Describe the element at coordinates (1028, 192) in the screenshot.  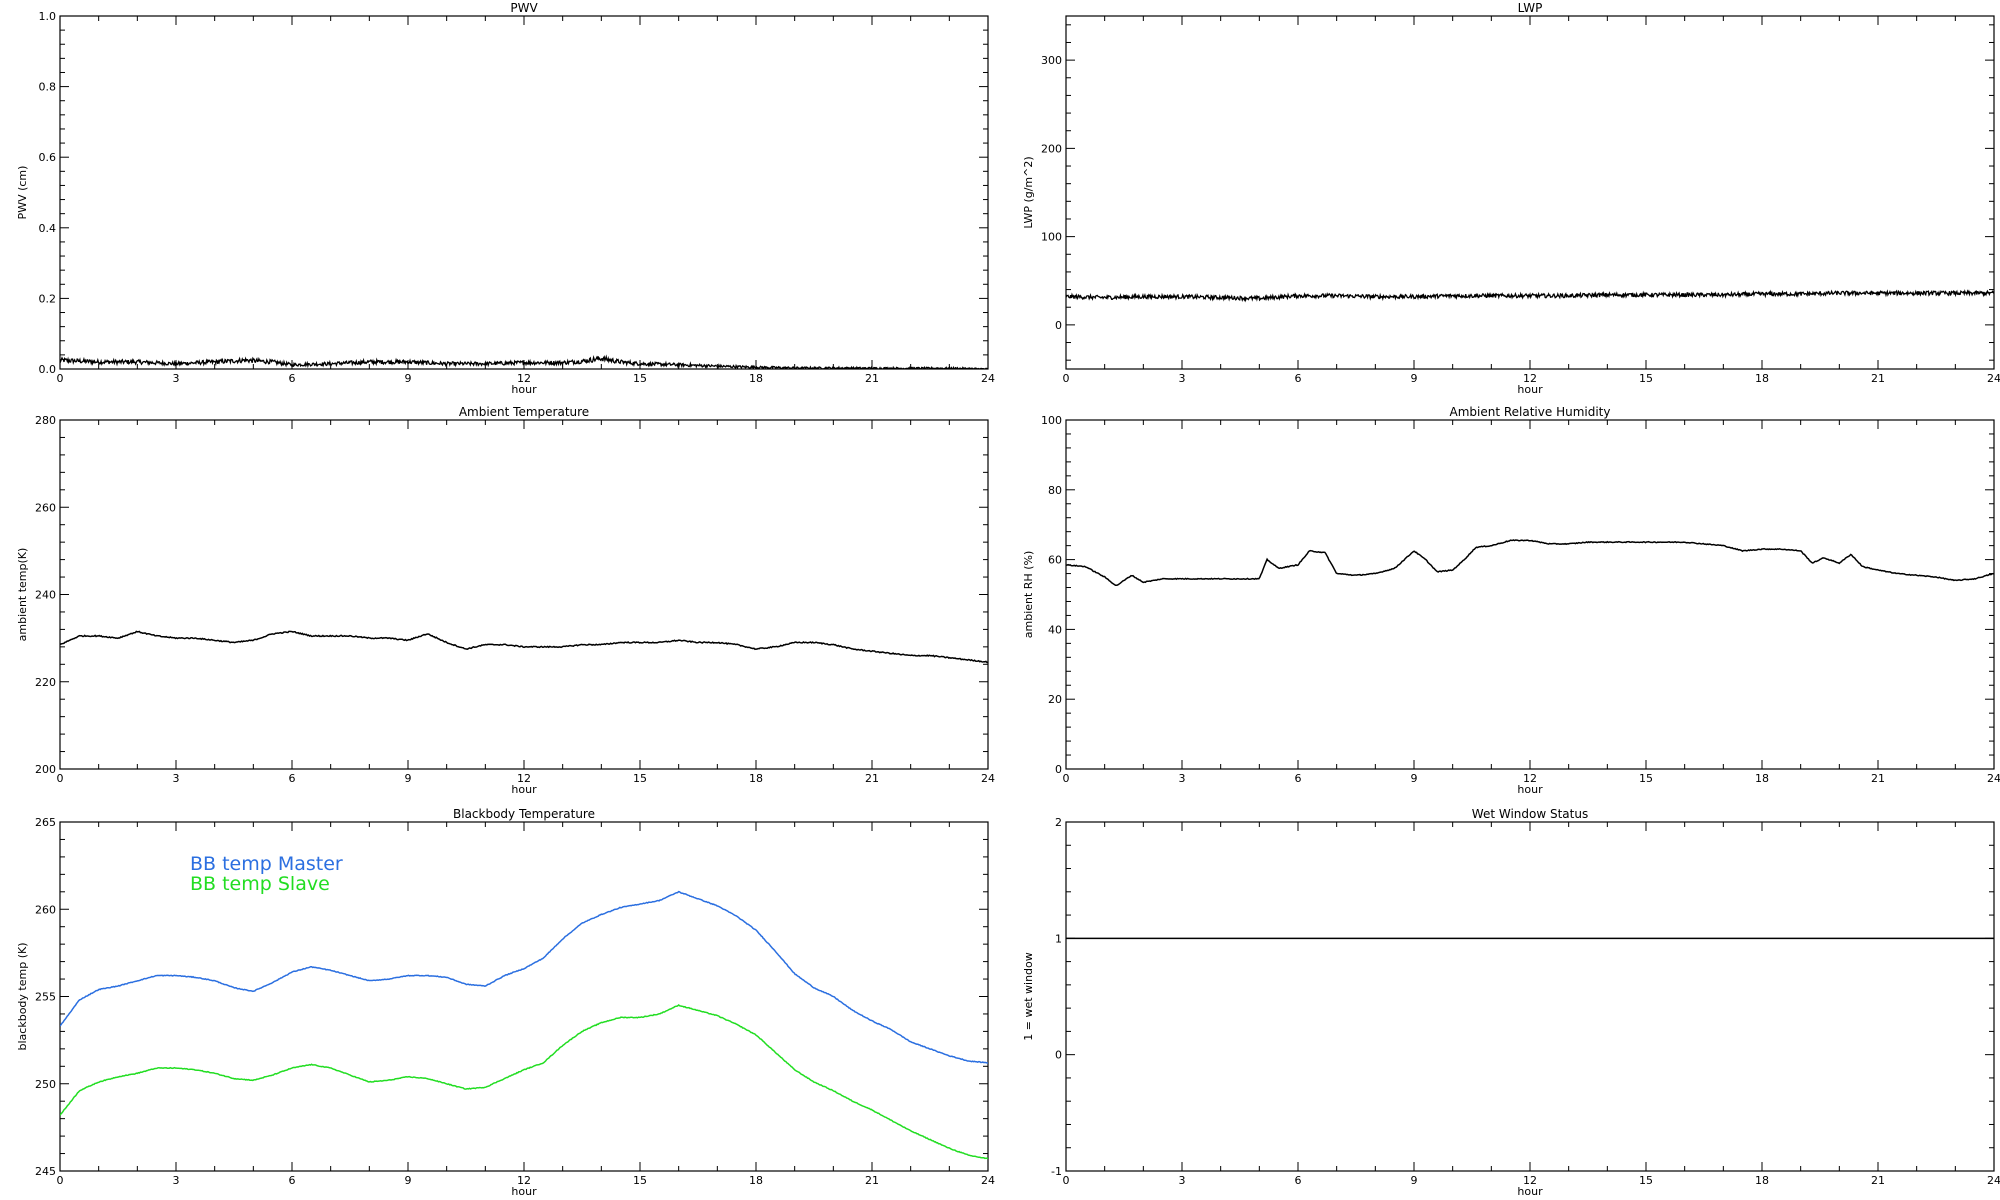
I see `y-axis-label: LWP (g/m^2)` at that location.